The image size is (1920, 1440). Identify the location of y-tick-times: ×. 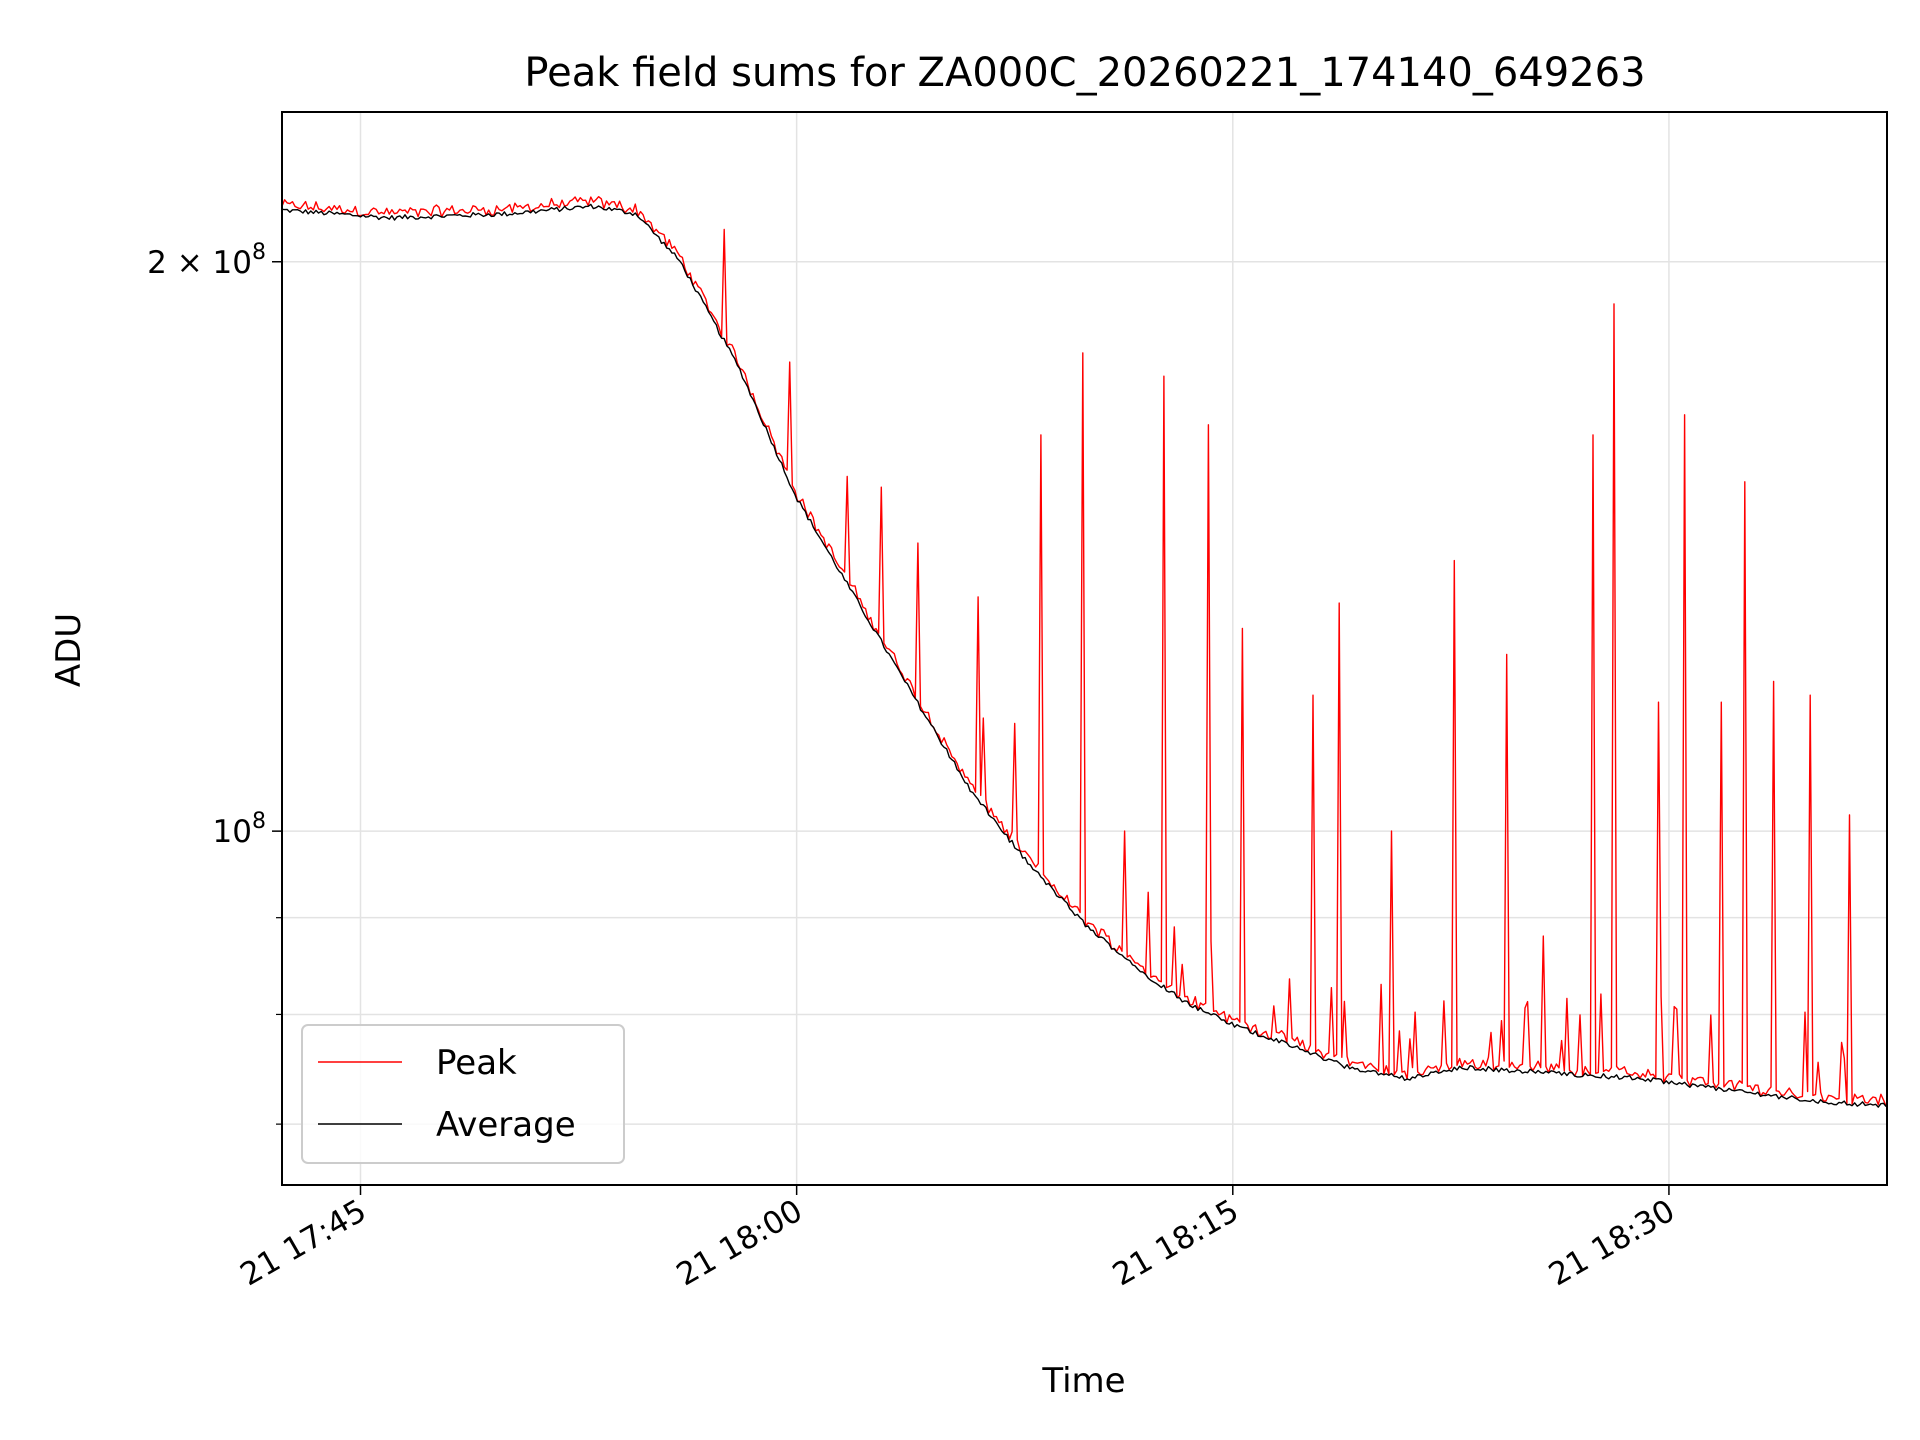
(190, 263).